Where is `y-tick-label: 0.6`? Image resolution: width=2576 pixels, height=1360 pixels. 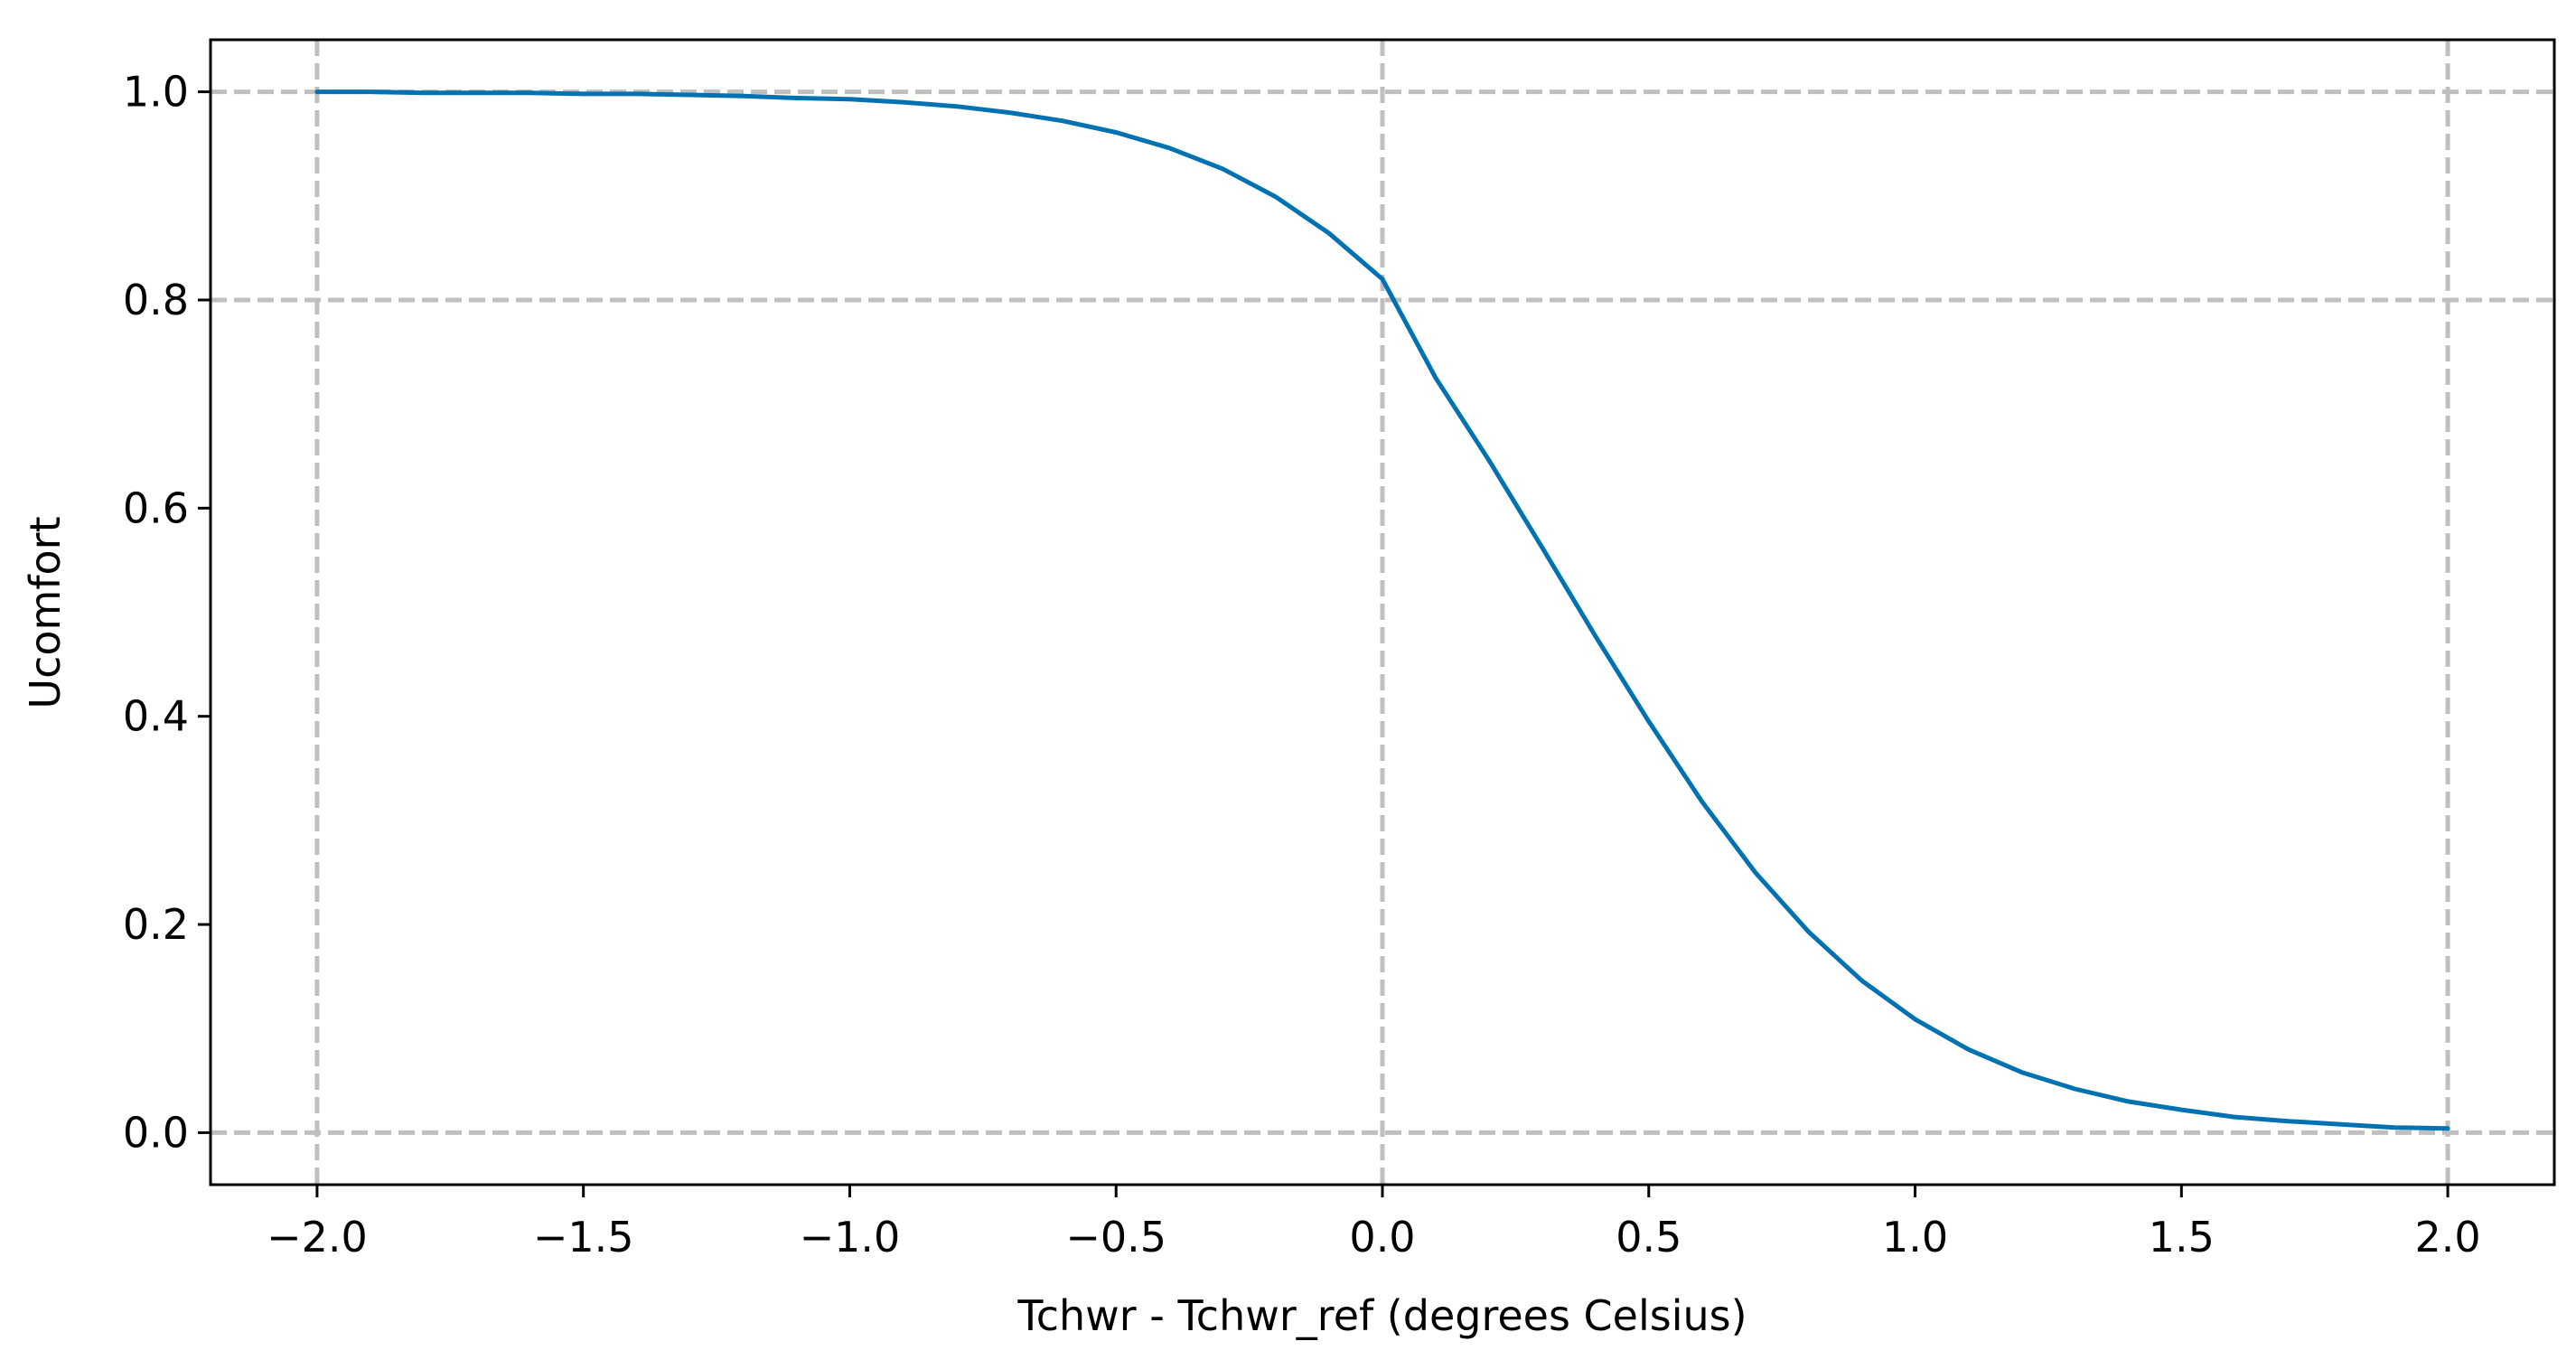 y-tick-label: 0.6 is located at coordinates (156, 507).